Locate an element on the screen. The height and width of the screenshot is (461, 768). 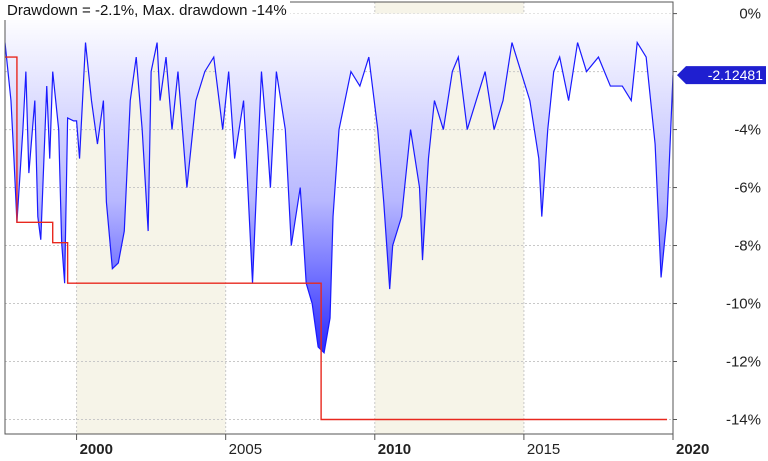
y-tick-label: 0% is located at coordinates (750, 14).